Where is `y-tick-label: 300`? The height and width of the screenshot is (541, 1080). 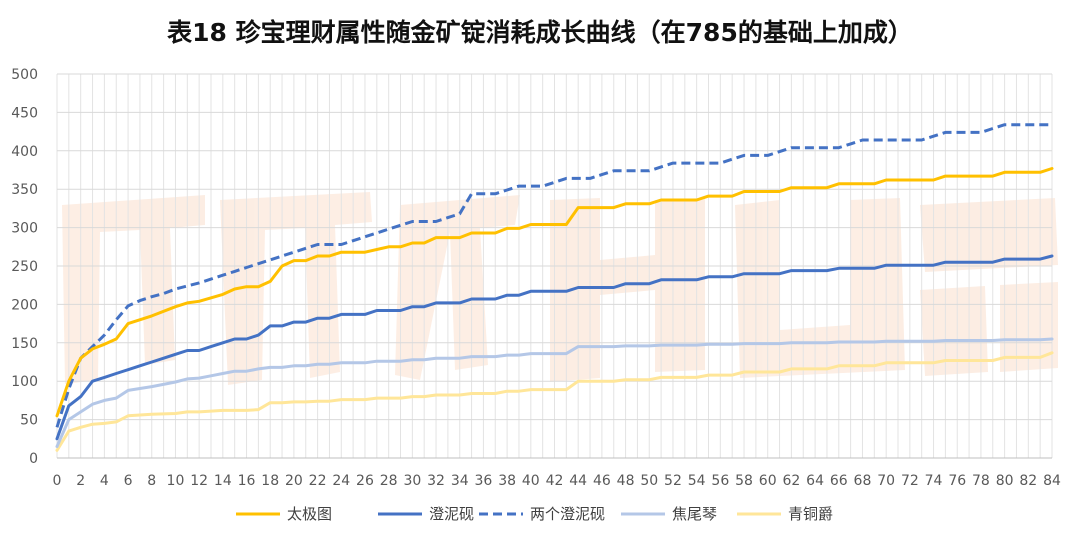 y-tick-label: 300 is located at coordinates (24, 229).